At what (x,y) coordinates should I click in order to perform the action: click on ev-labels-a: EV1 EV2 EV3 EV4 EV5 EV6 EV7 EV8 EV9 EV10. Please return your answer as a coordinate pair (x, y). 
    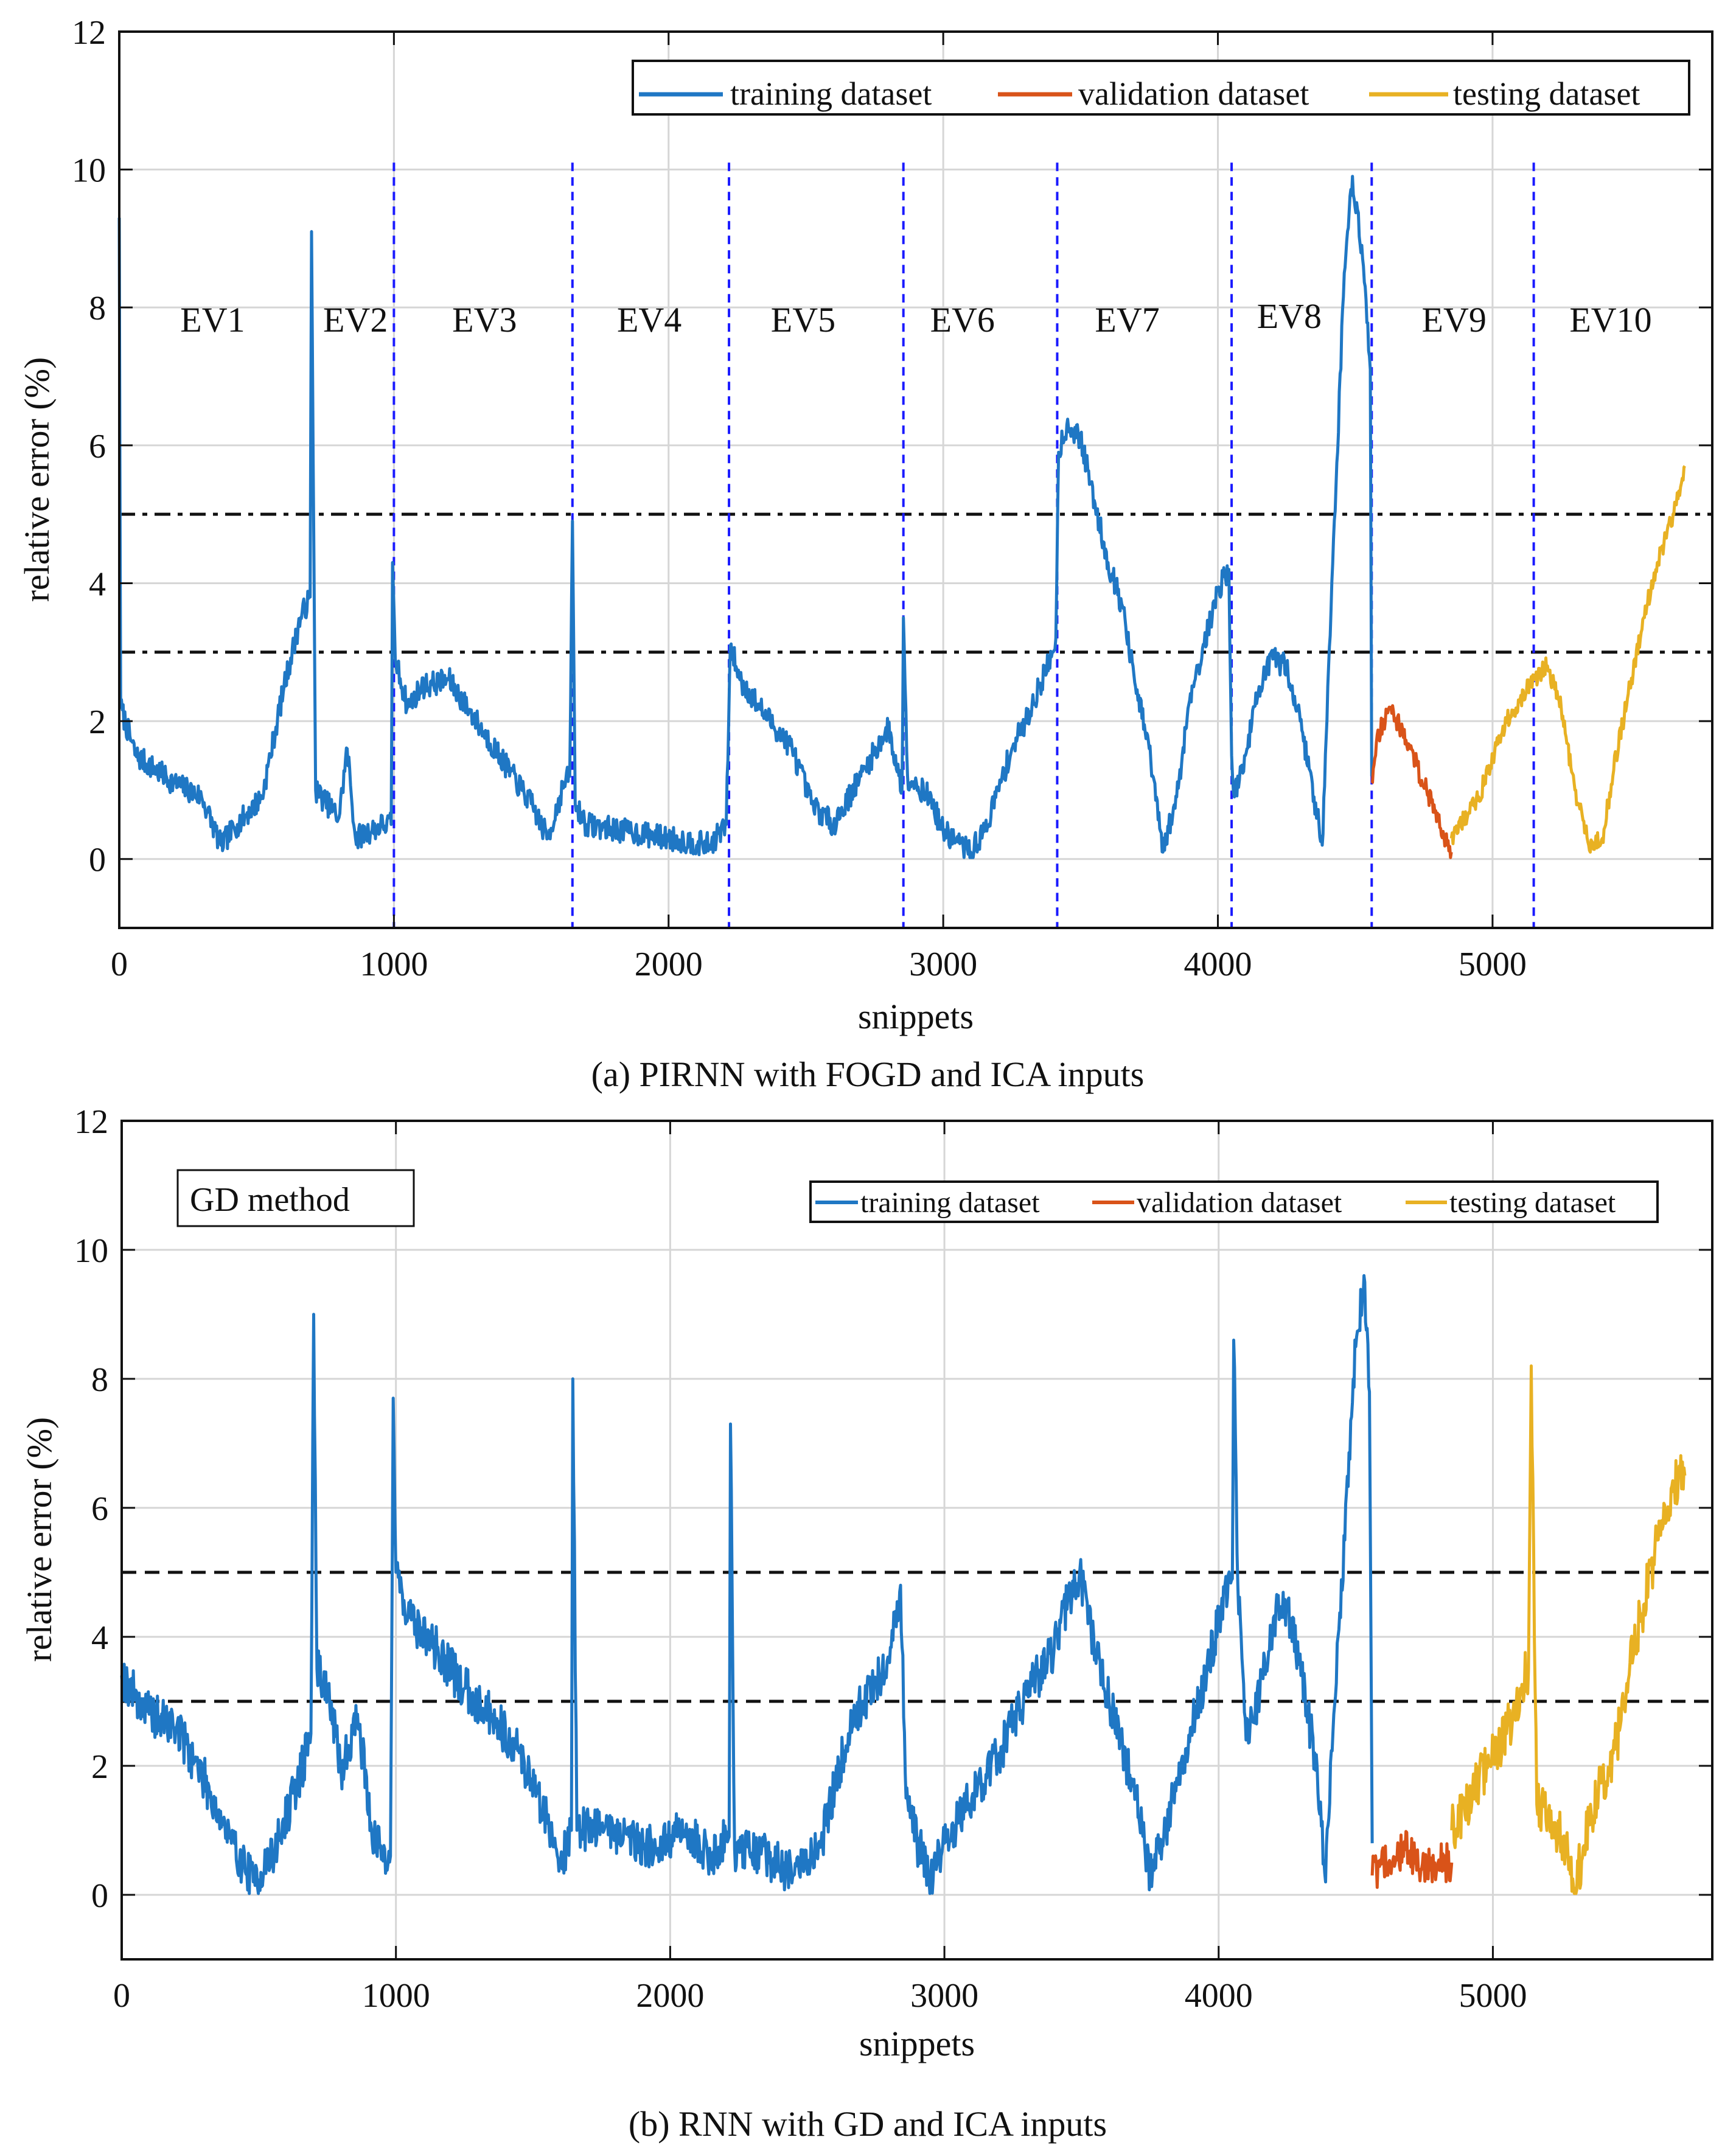
    Looking at the image, I should click on (915, 318).